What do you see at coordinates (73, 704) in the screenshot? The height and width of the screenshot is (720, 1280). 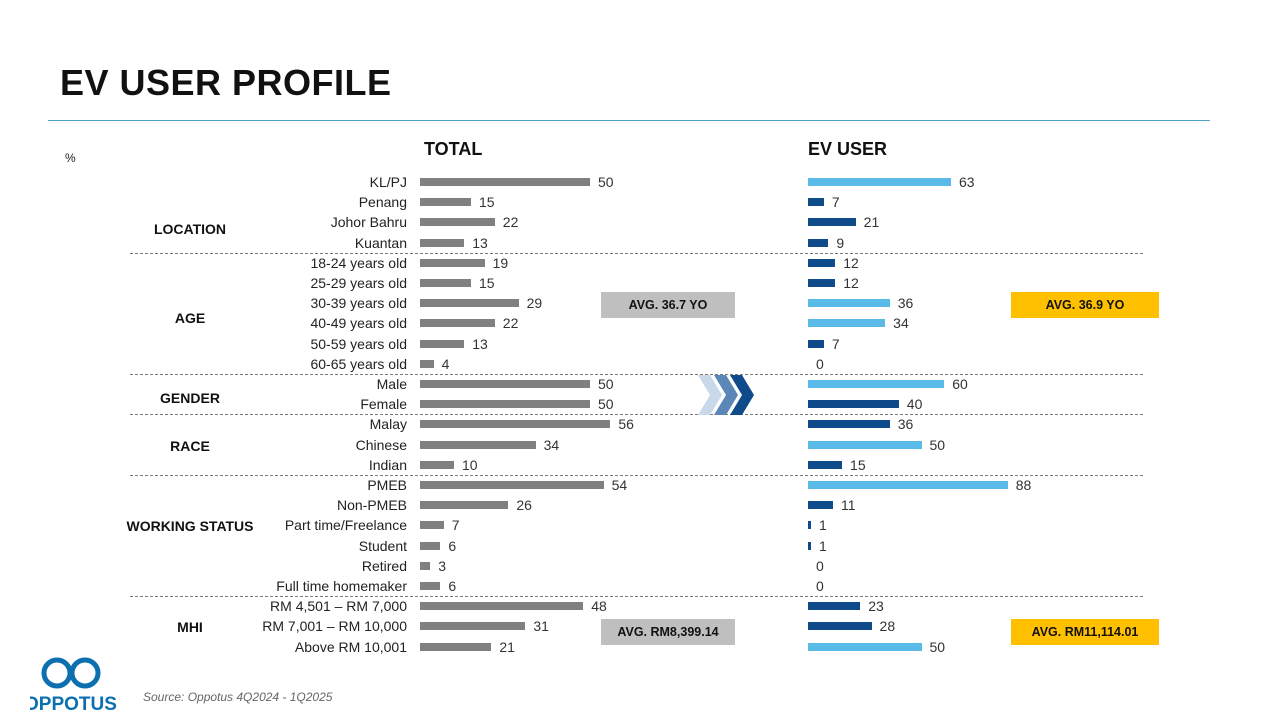 I see `logo-text: OPPOTUS` at bounding box center [73, 704].